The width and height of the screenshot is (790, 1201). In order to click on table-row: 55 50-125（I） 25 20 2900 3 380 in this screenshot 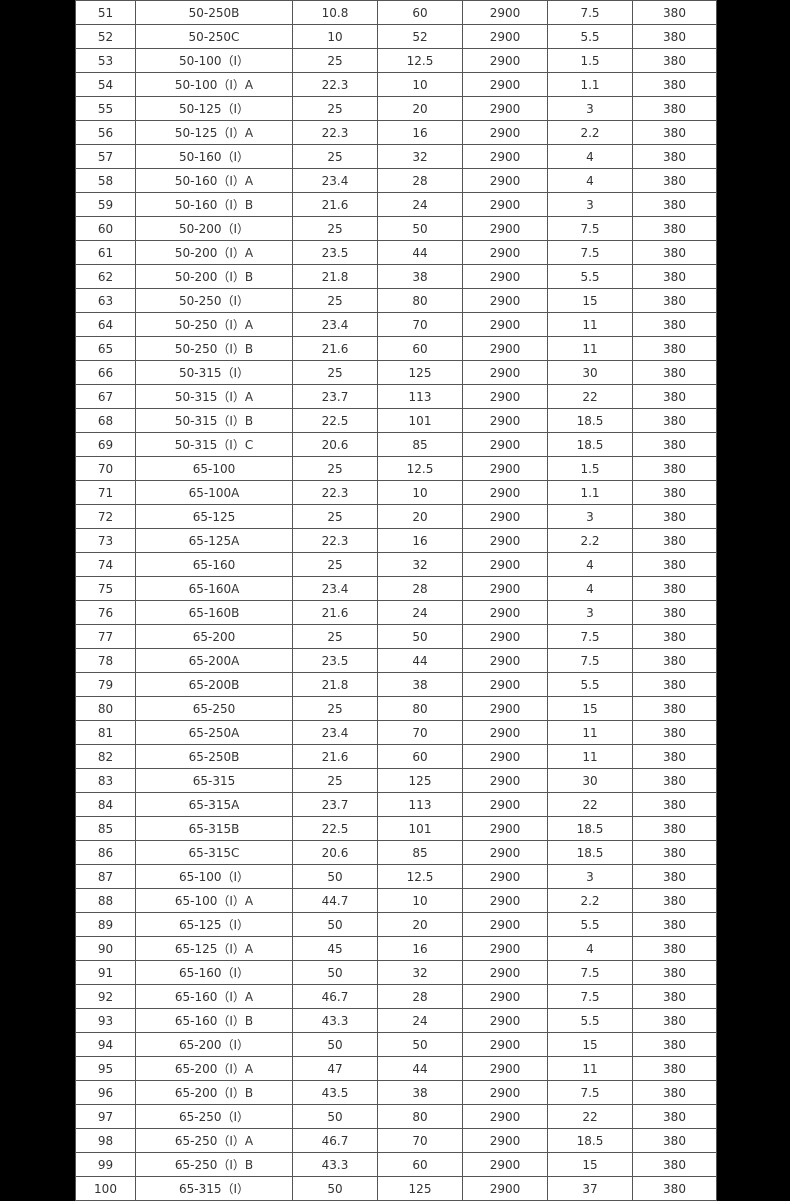, I will do `click(396, 108)`.